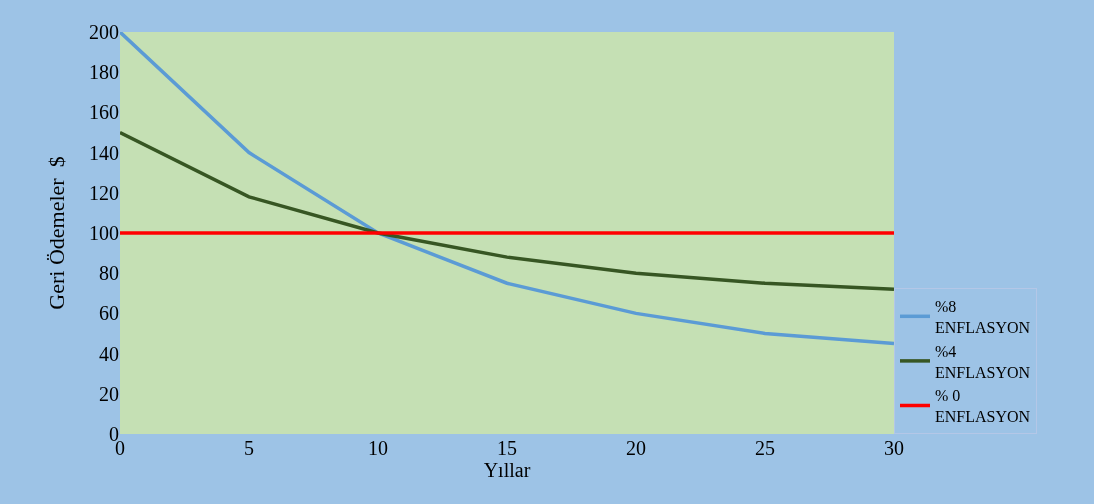 The image size is (1094, 504). What do you see at coordinates (983, 361) in the screenshot?
I see `legend-label: %4 ENFLASYON` at bounding box center [983, 361].